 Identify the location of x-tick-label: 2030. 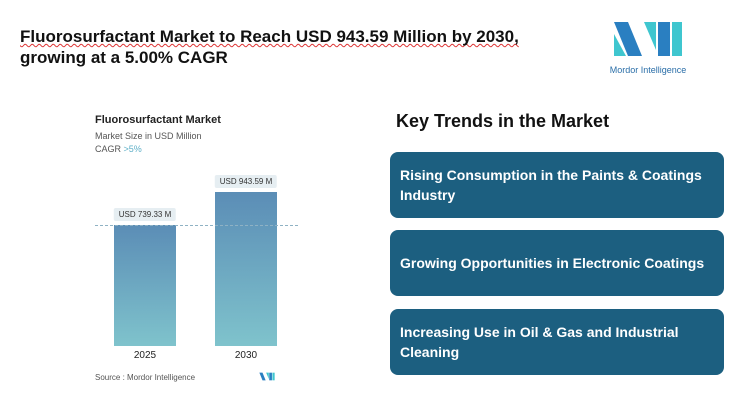
(246, 355).